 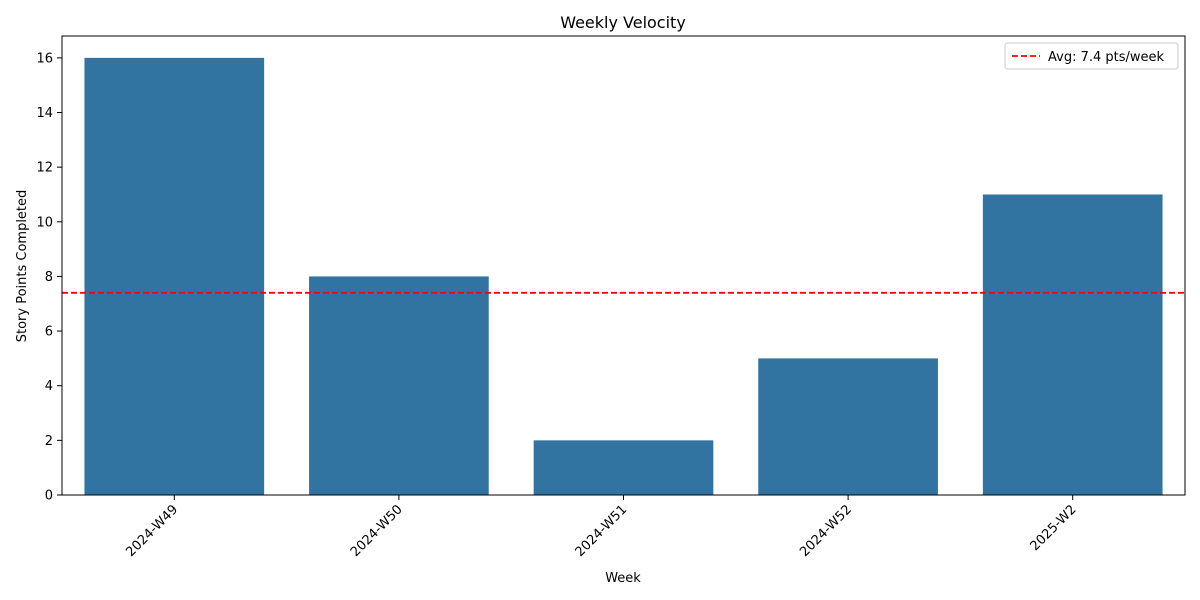 I want to click on y-tick-label: 10, so click(x=44, y=222).